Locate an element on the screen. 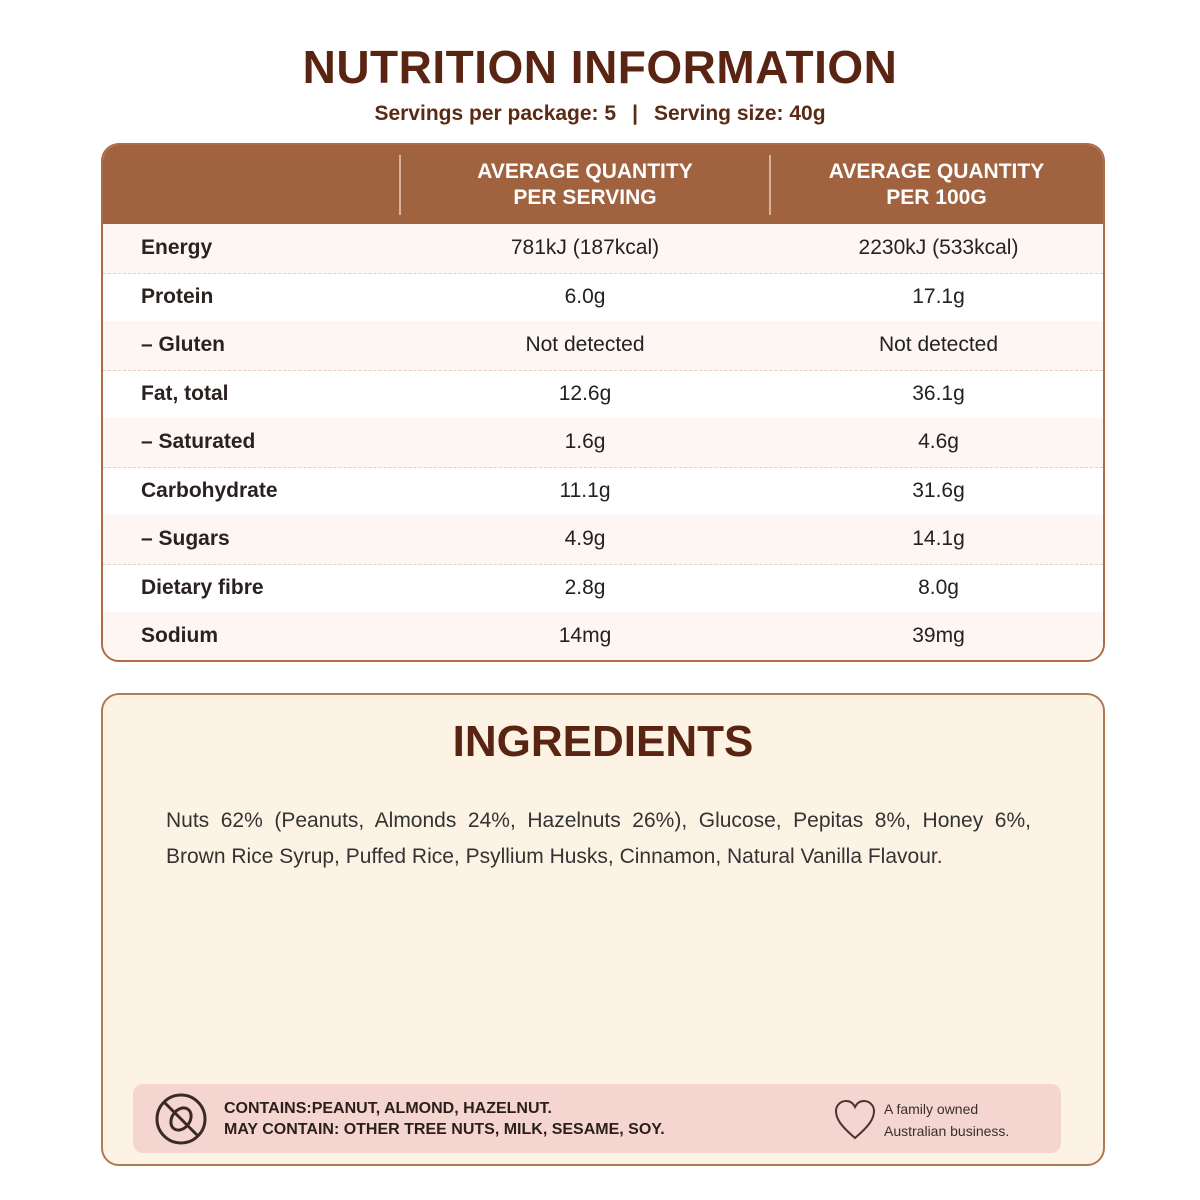 The width and height of the screenshot is (1200, 1200). row-value: 36.1g is located at coordinates (938, 393).